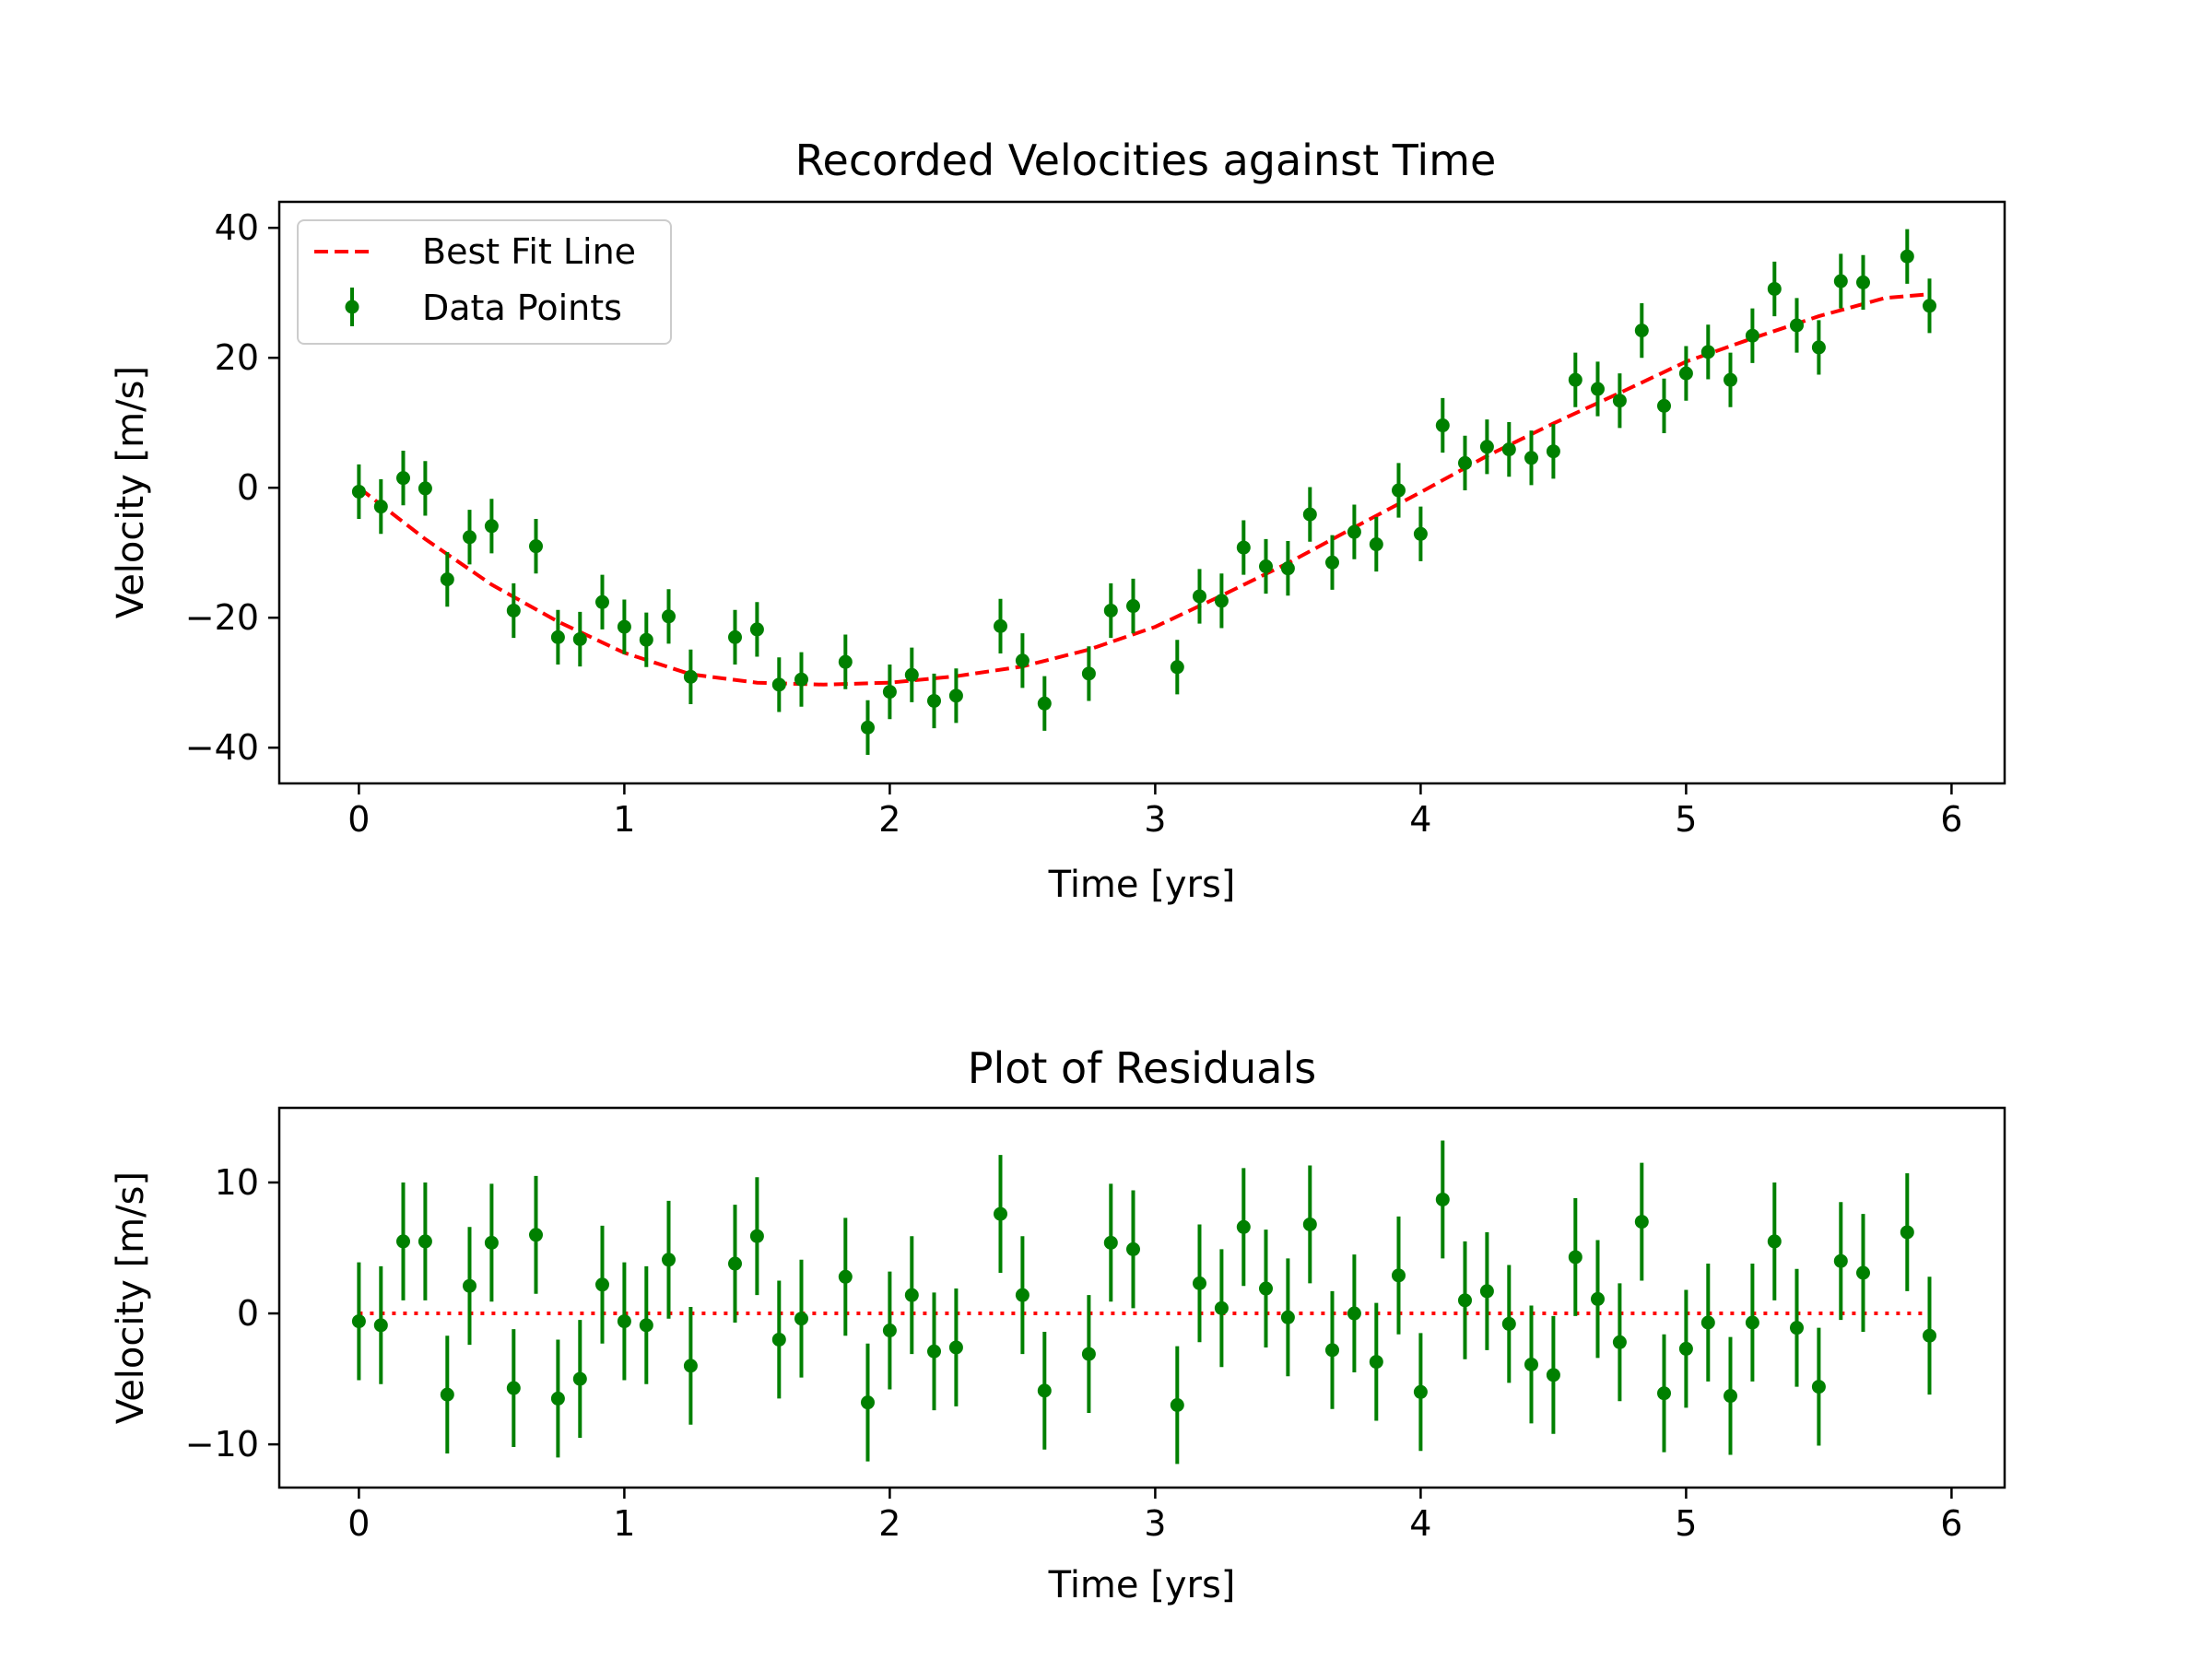 The width and height of the screenshot is (2212, 1659). What do you see at coordinates (1146, 160) in the screenshot?
I see `chart-title: Recorded Velocities against Time` at bounding box center [1146, 160].